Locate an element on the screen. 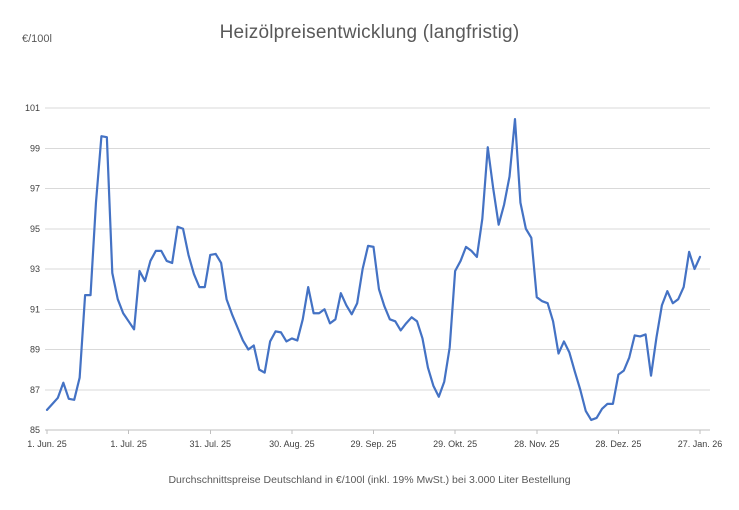  y-tick-label: 89 is located at coordinates (35, 350).